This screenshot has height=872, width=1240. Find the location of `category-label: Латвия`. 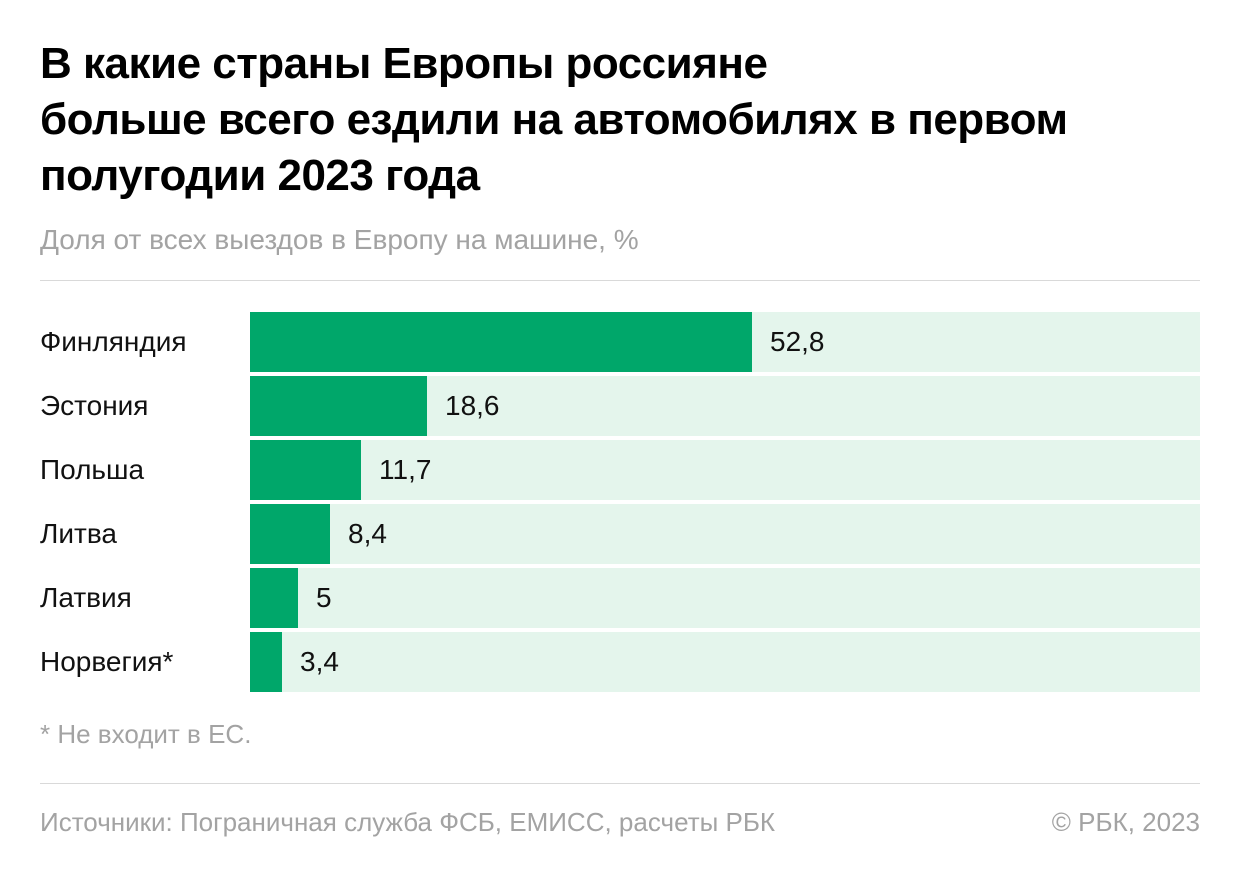

category-label: Латвия is located at coordinates (86, 597).